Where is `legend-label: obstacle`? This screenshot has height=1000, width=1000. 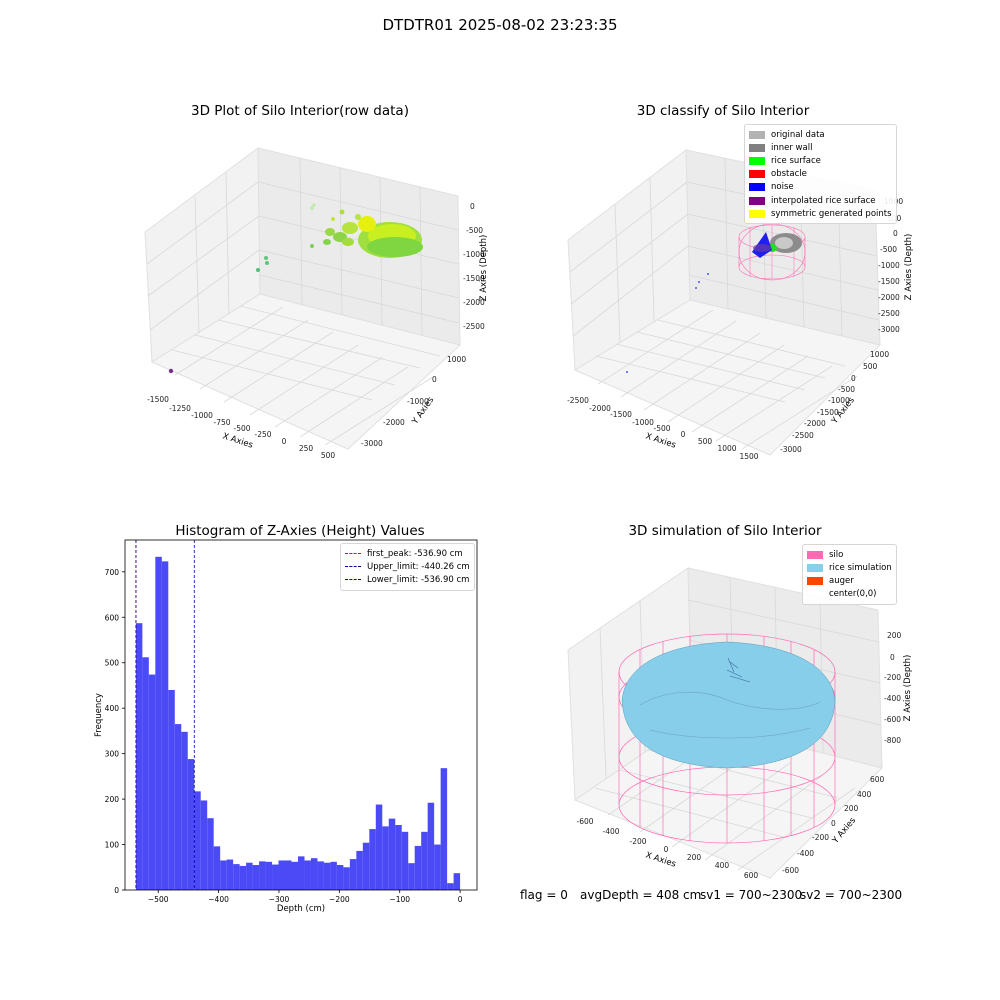 legend-label: obstacle is located at coordinates (789, 174).